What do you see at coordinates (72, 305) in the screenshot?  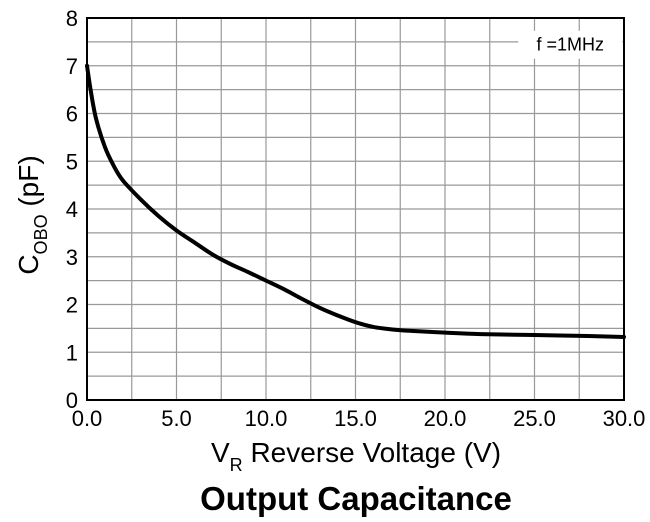 I see `y-tick-label: 2` at bounding box center [72, 305].